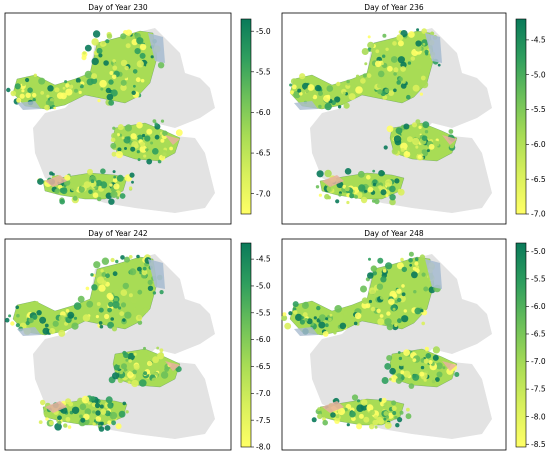 This screenshot has height=459, width=550. What do you see at coordinates (263, 339) in the screenshot?
I see `colorbar-tick-label: -6.0` at bounding box center [263, 339].